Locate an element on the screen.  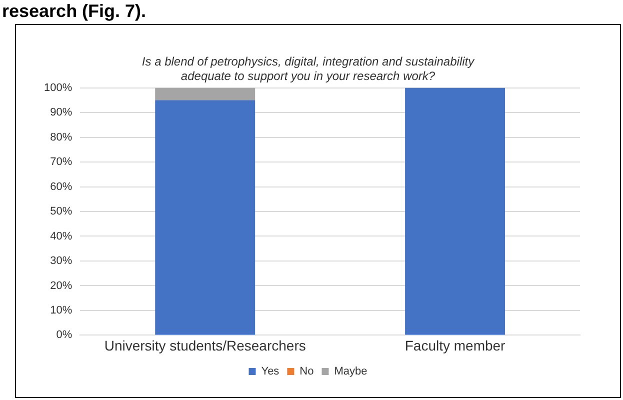
y-tick-label: 70% is located at coordinates (61, 162).